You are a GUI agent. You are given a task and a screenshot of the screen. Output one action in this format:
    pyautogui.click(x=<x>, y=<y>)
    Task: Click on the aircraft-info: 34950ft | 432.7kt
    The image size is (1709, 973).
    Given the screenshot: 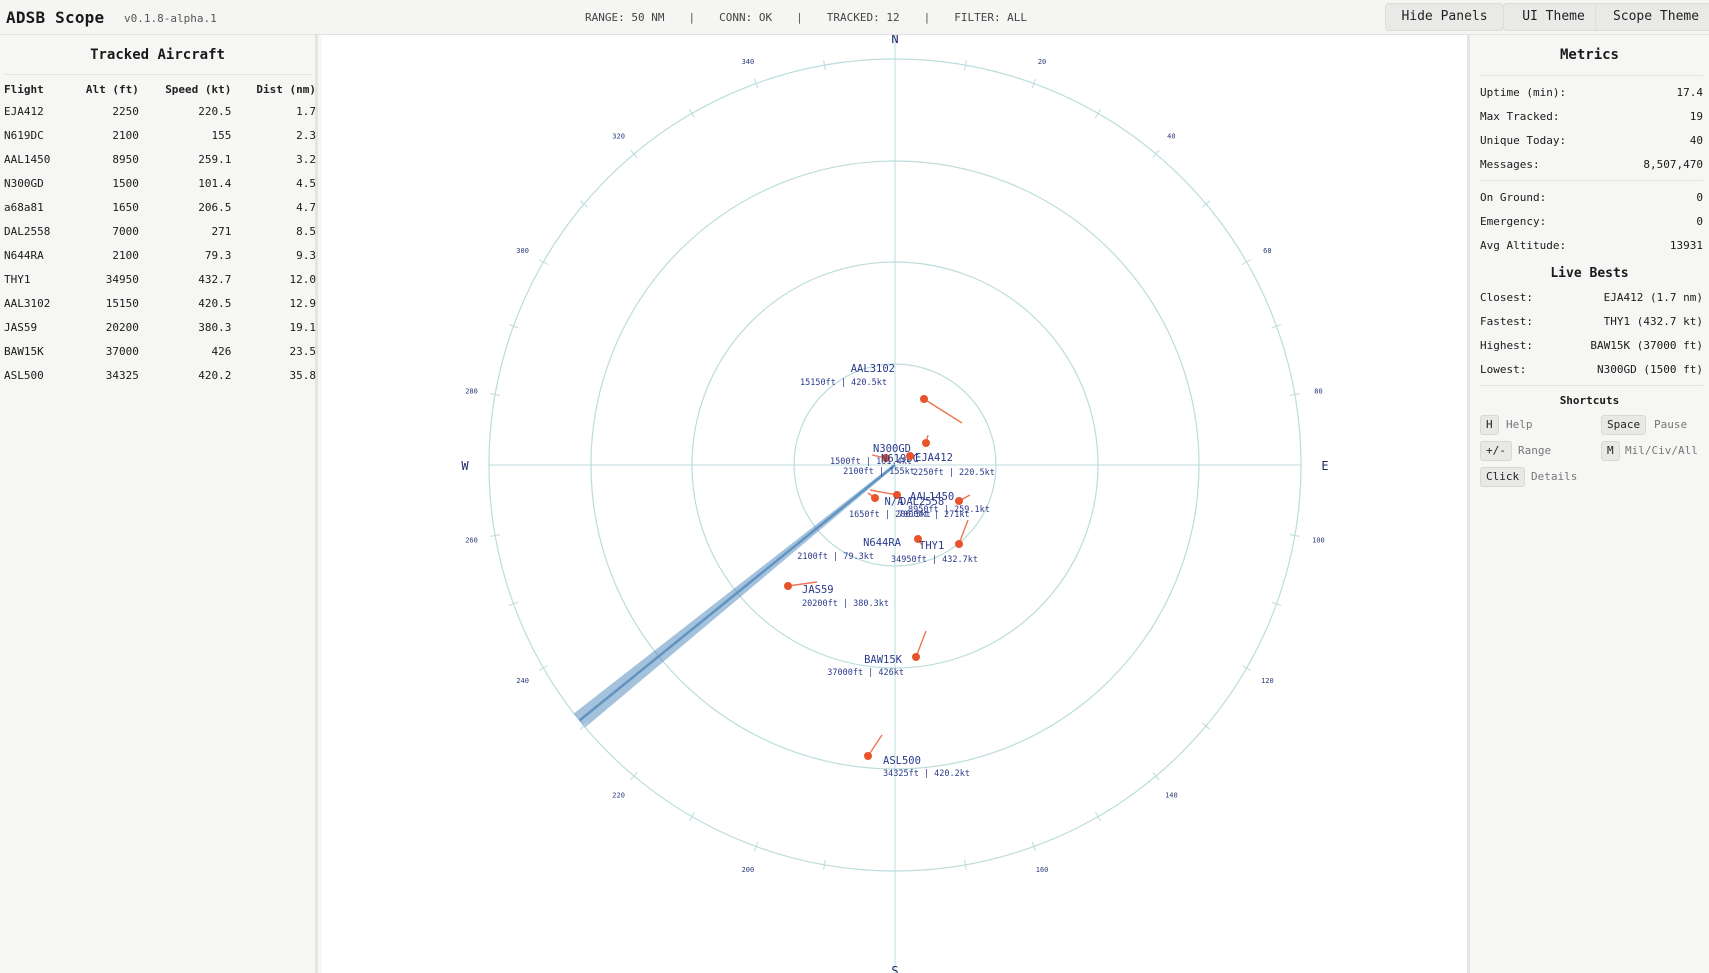 What is the action you would take?
    pyautogui.click(x=934, y=560)
    